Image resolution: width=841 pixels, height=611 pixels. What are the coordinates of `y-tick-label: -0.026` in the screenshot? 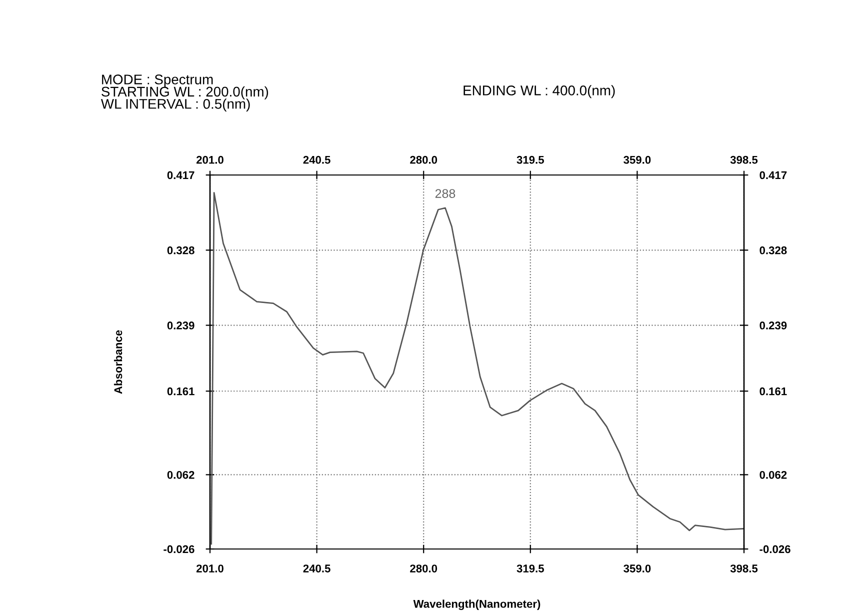 It's located at (179, 549).